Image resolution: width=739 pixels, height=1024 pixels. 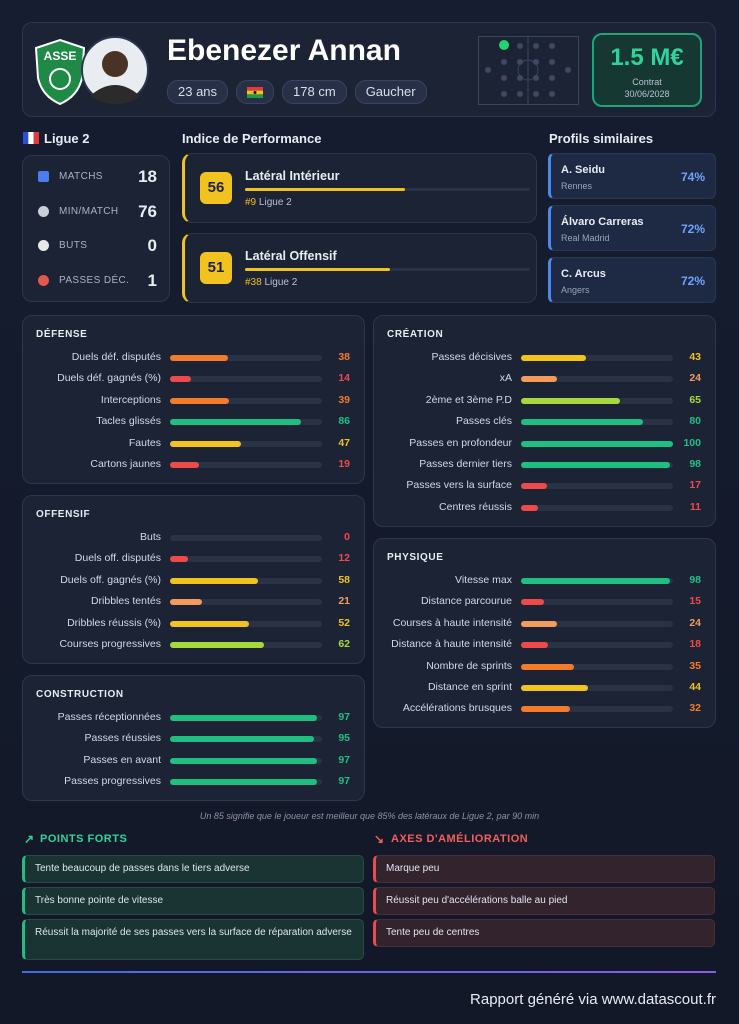 I want to click on footer: Rapport généré via www.datascout.fr, so click(x=593, y=999).